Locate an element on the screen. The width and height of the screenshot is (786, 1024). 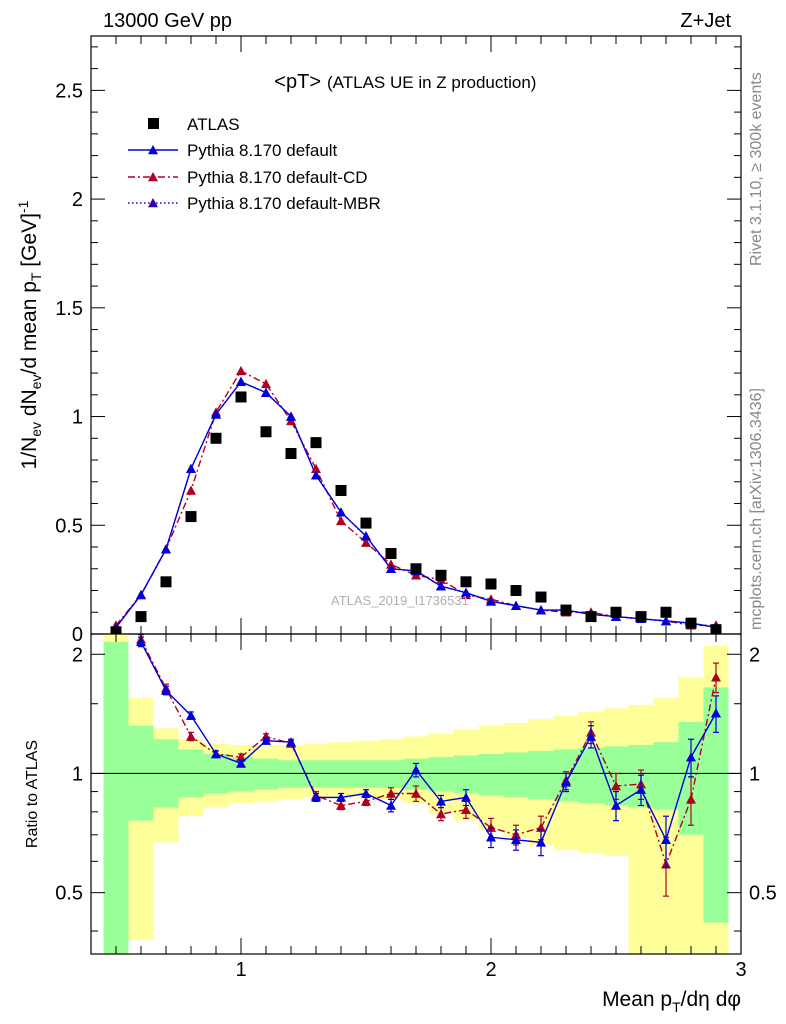
legend-label-pythia-8-170-default-mbr: Pythia 8.170 default-MBR is located at coordinates (284, 203).